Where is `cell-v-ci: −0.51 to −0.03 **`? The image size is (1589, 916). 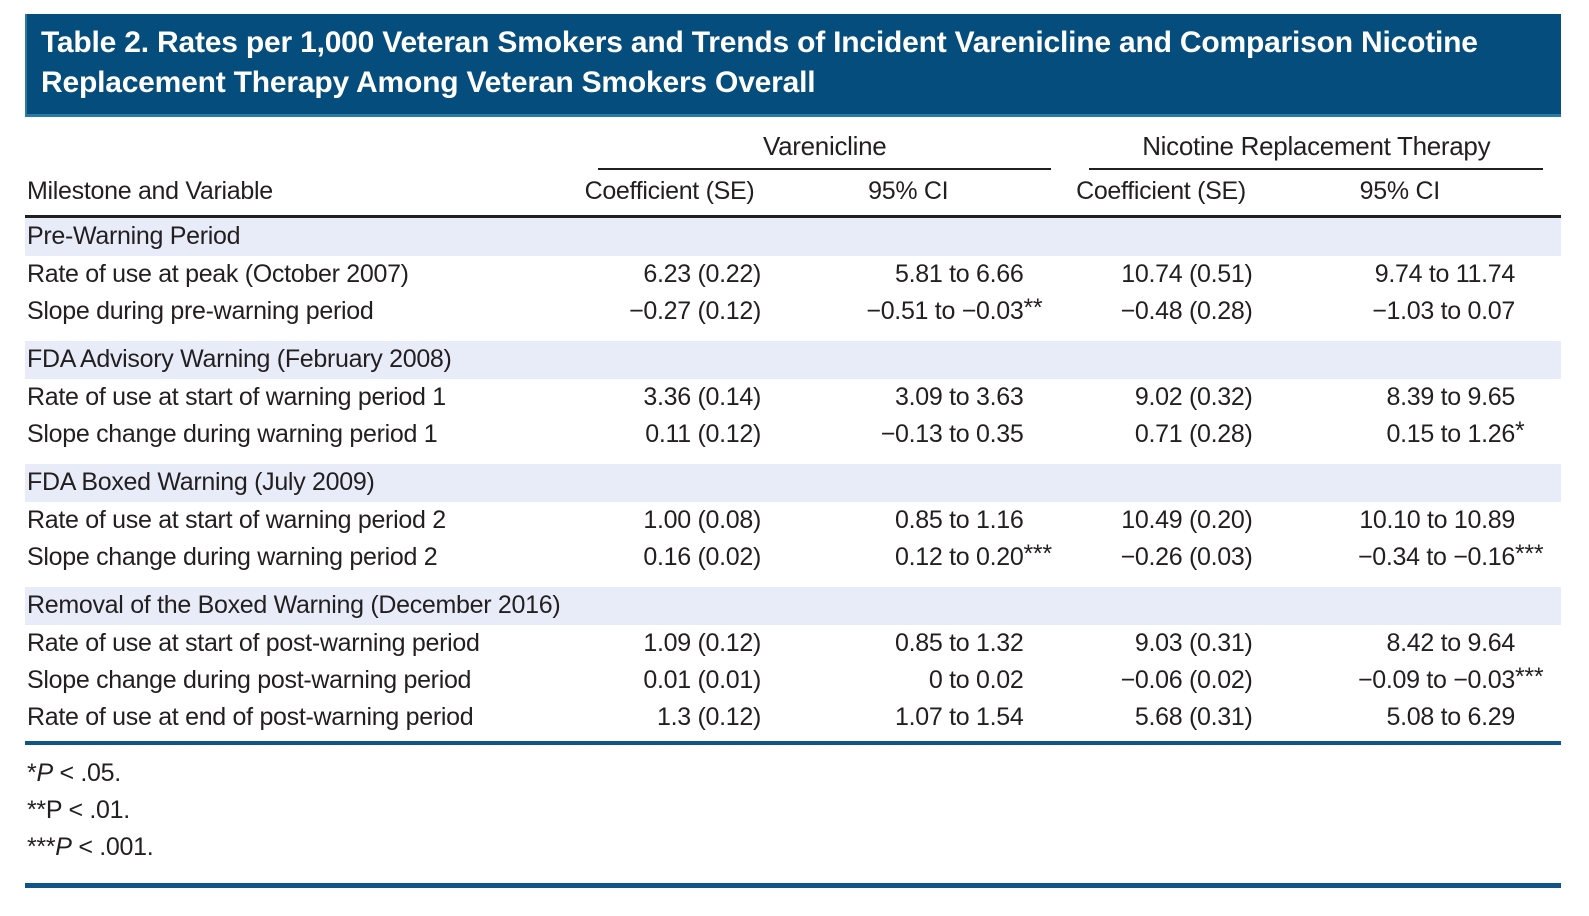 cell-v-ci: −0.51 to −0.03 ** is located at coordinates (954, 309).